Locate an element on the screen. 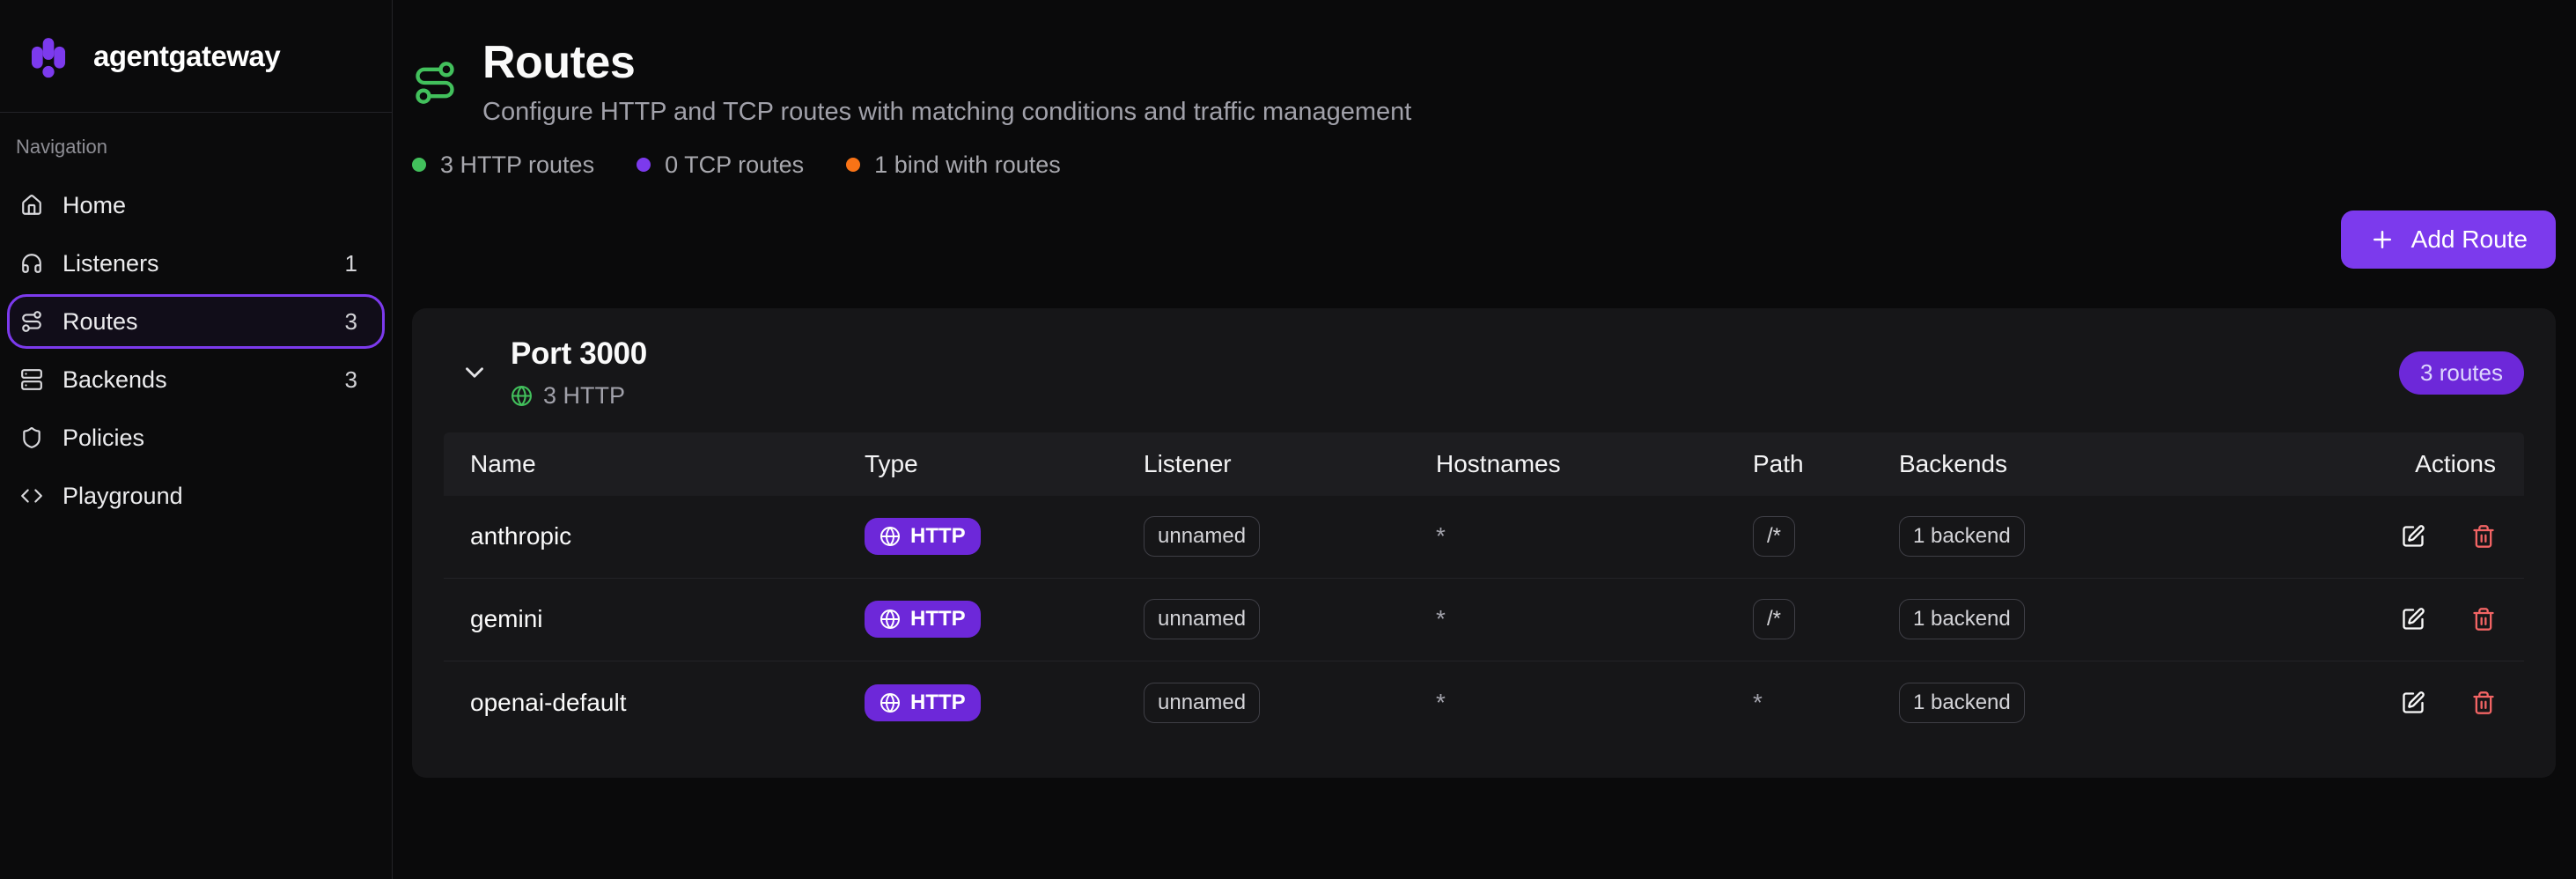 The width and height of the screenshot is (2576, 879). routes-header-icon is located at coordinates (435, 83).